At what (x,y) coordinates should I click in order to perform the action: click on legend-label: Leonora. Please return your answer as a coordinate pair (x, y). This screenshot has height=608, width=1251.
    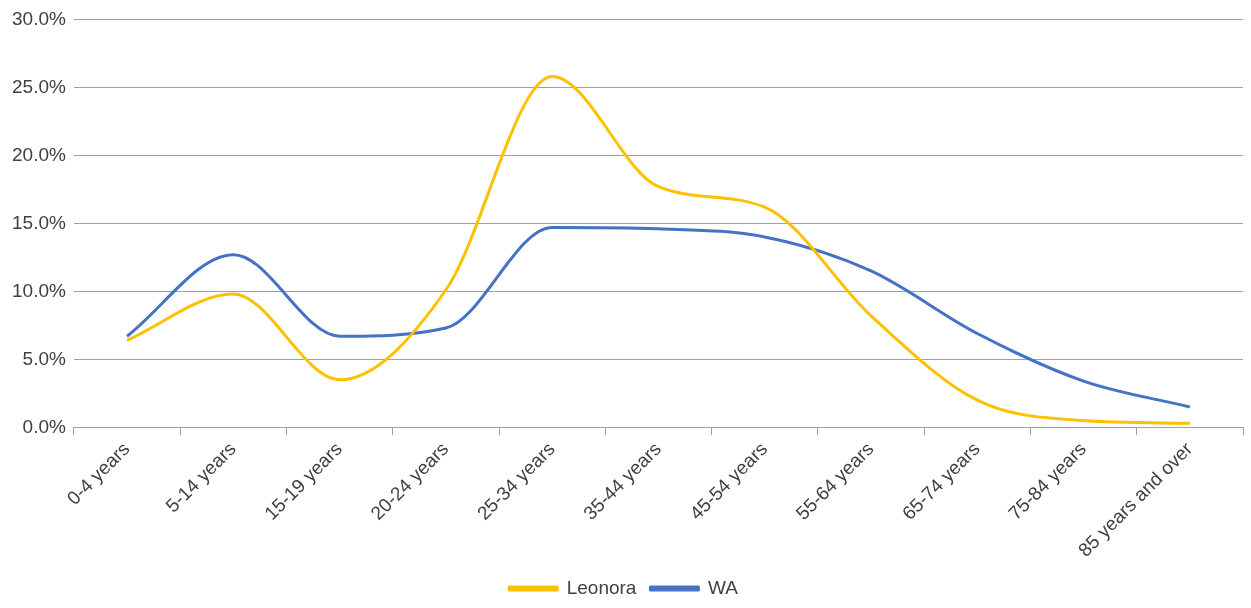
    Looking at the image, I should click on (601, 587).